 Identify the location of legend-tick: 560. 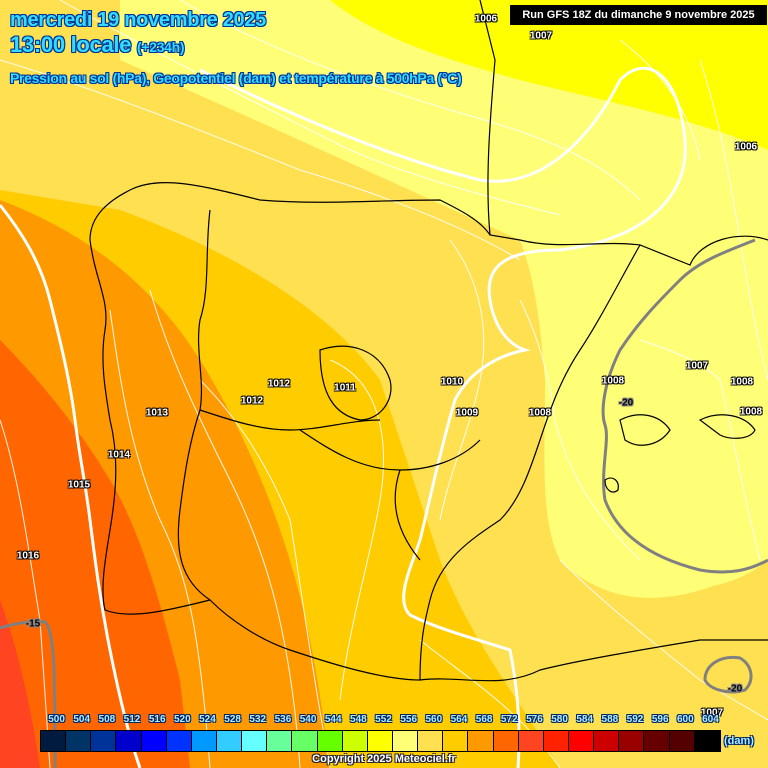
(434, 719).